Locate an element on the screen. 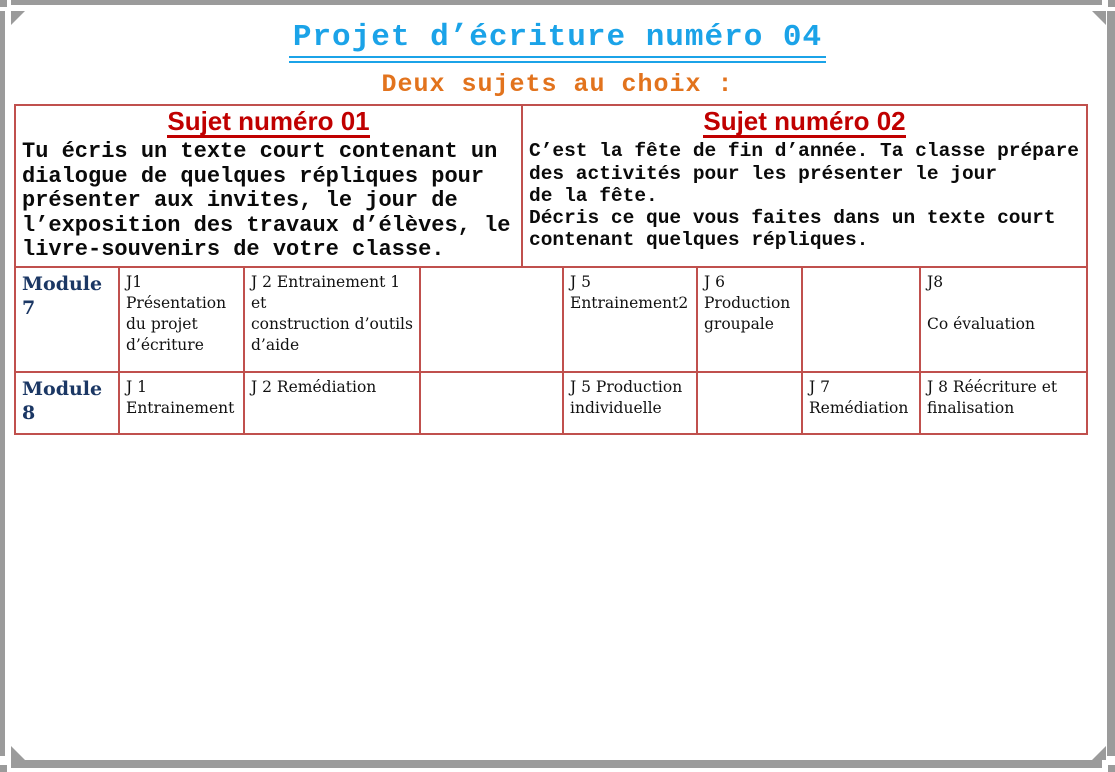  schedule-cell-m8-j5: J 5 Production individuelle is located at coordinates (631, 403).